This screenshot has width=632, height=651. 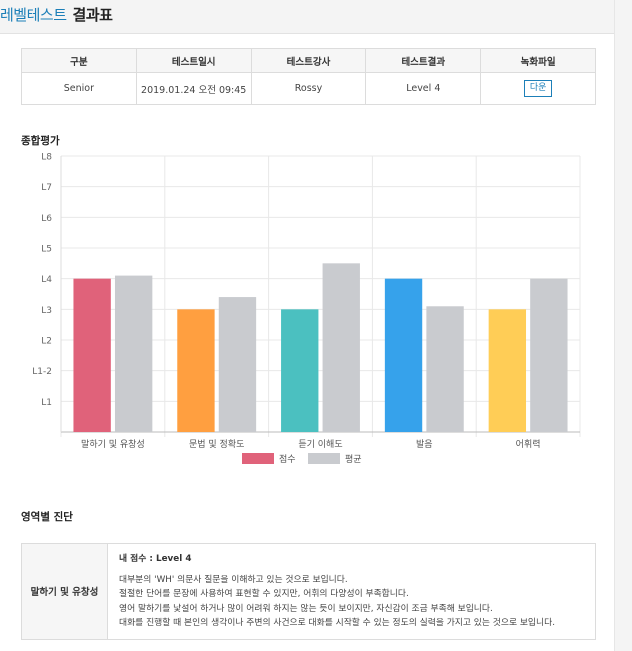 What do you see at coordinates (92, 15) in the screenshot?
I see `page-title-secondary: 결과표` at bounding box center [92, 15].